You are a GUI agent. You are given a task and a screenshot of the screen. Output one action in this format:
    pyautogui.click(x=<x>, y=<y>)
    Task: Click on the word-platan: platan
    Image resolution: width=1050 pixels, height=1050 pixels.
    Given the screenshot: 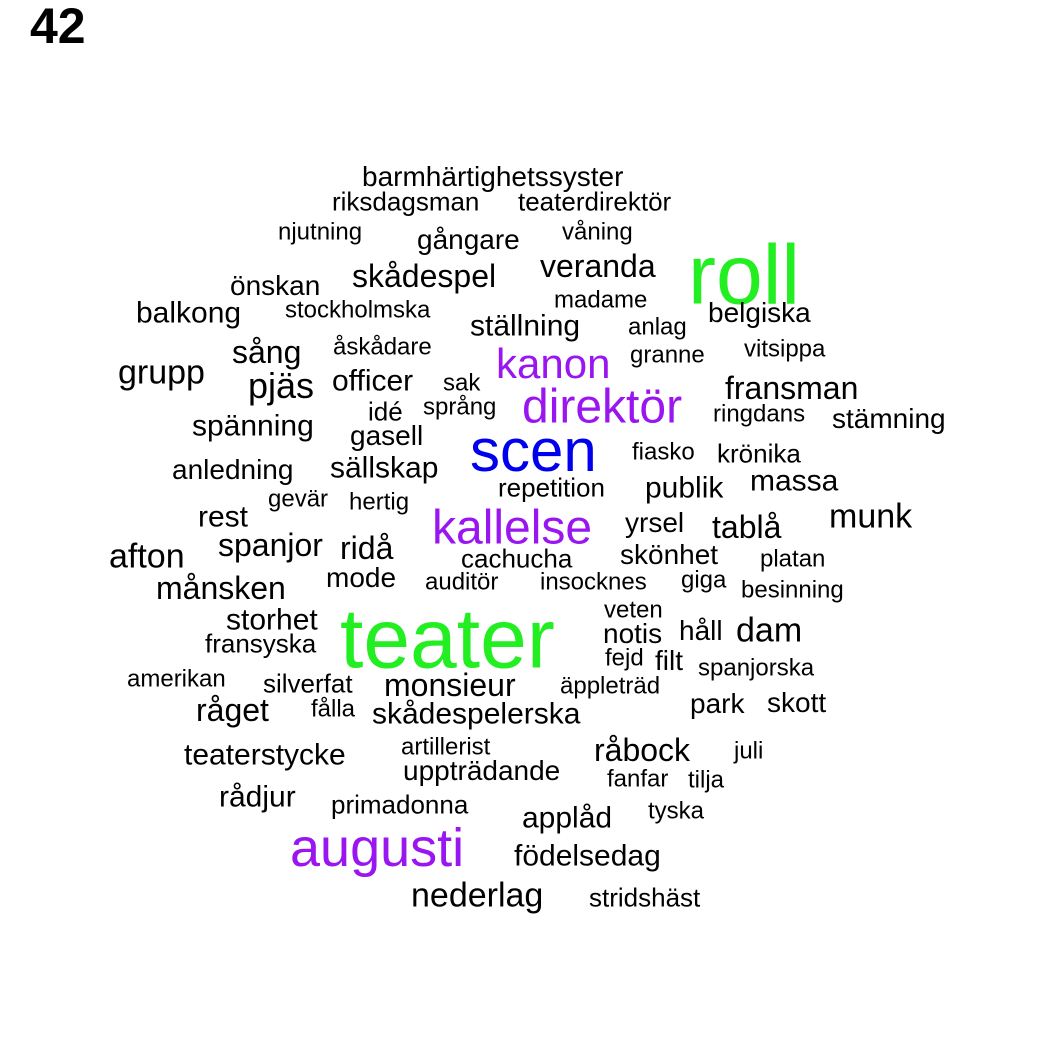 What is the action you would take?
    pyautogui.click(x=793, y=559)
    